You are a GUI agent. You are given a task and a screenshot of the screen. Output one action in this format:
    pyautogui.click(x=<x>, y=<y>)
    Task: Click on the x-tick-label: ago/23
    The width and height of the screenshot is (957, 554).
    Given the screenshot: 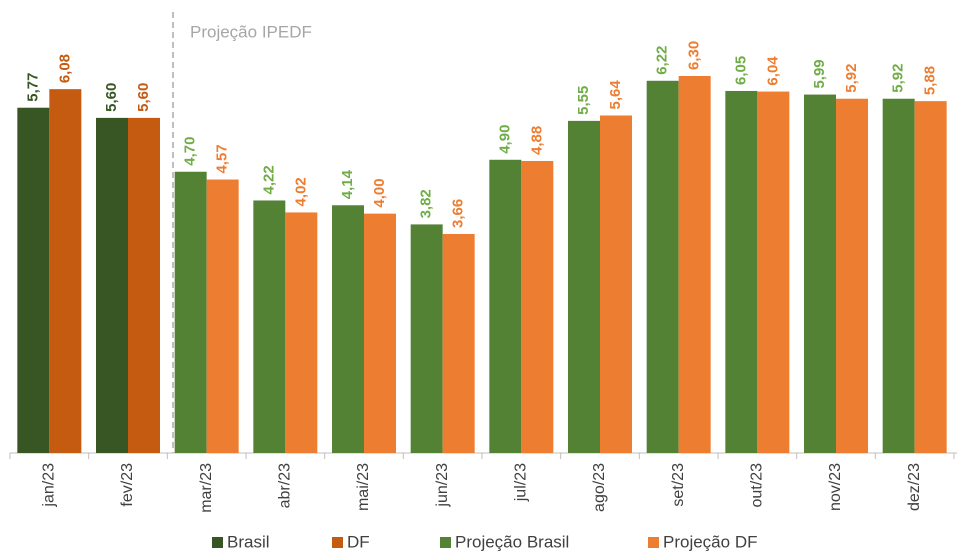 What is the action you would take?
    pyautogui.click(x=599, y=487)
    